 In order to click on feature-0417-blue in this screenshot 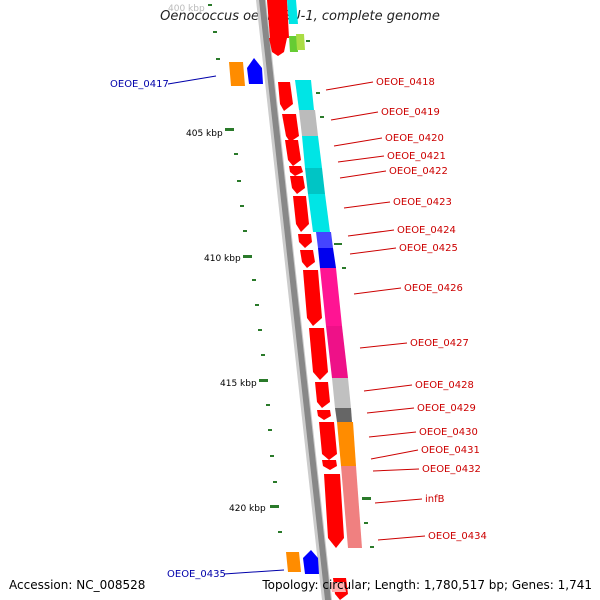, I will do `click(255, 71)`.